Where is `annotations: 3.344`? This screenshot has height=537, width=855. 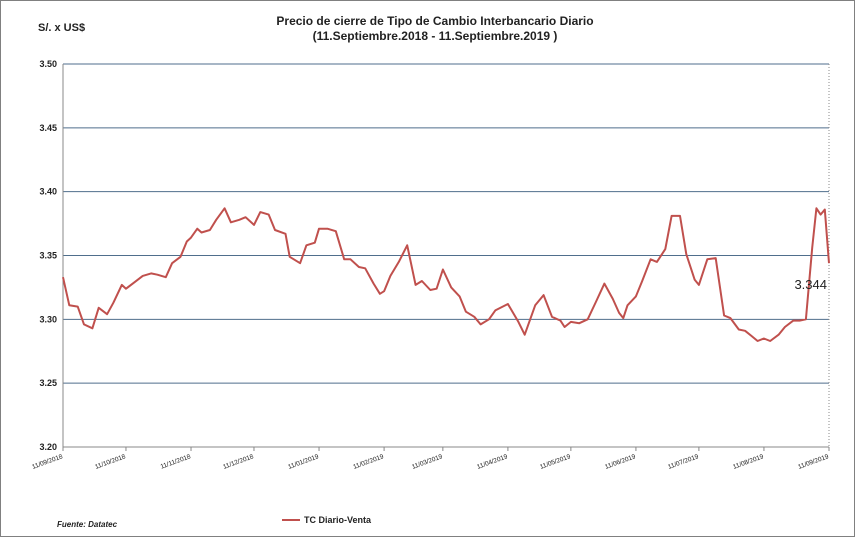 annotations: 3.344 is located at coordinates (810, 284).